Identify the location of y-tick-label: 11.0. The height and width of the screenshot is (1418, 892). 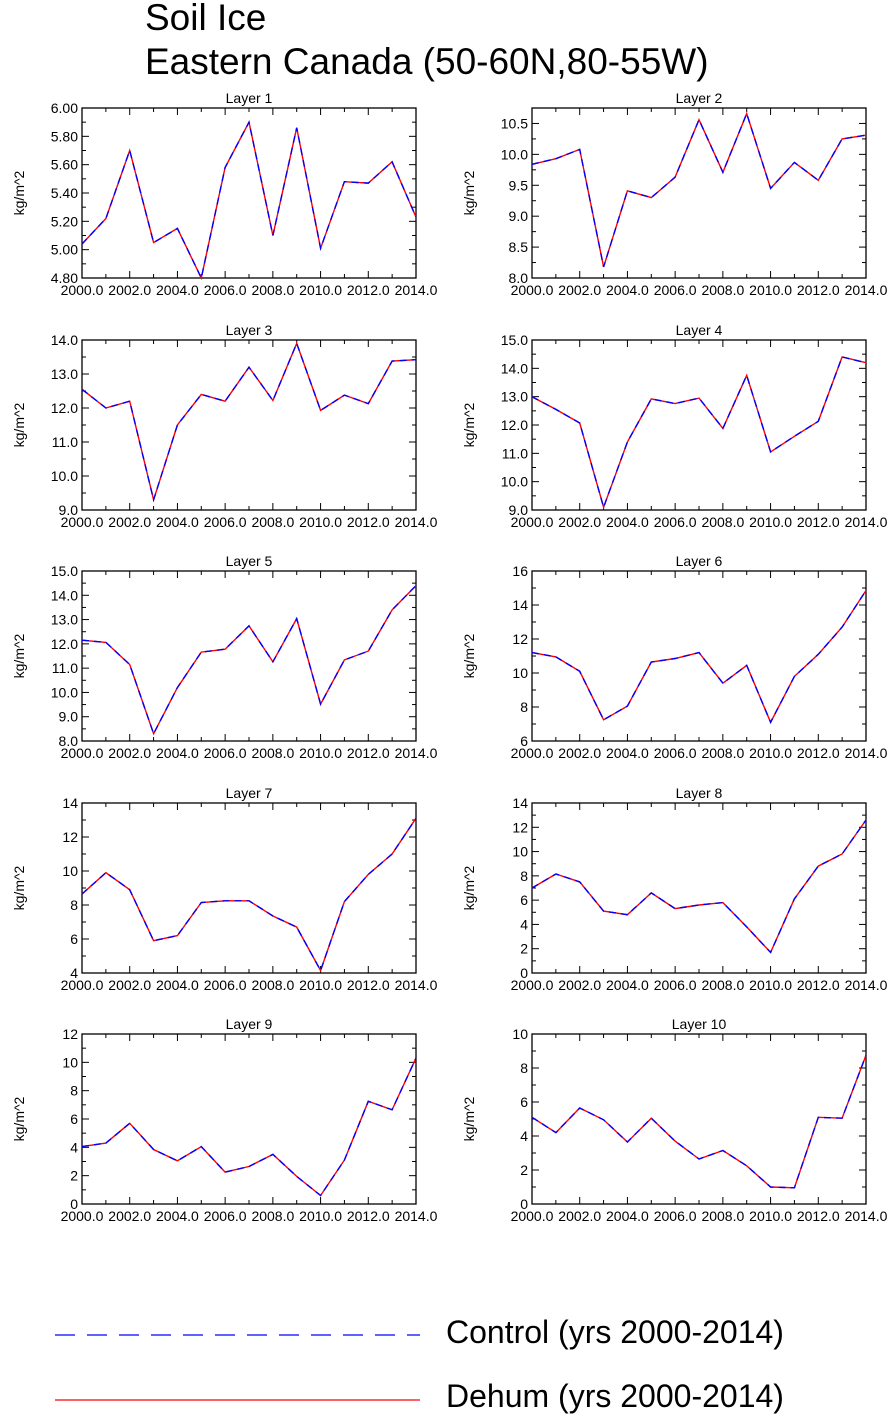
(515, 453).